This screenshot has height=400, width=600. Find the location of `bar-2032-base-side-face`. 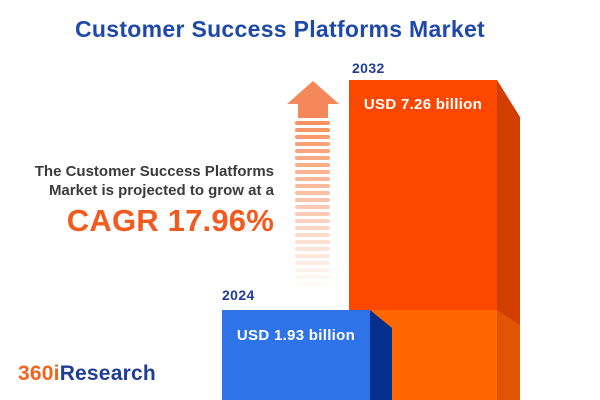

bar-2032-base-side-face is located at coordinates (508, 355).